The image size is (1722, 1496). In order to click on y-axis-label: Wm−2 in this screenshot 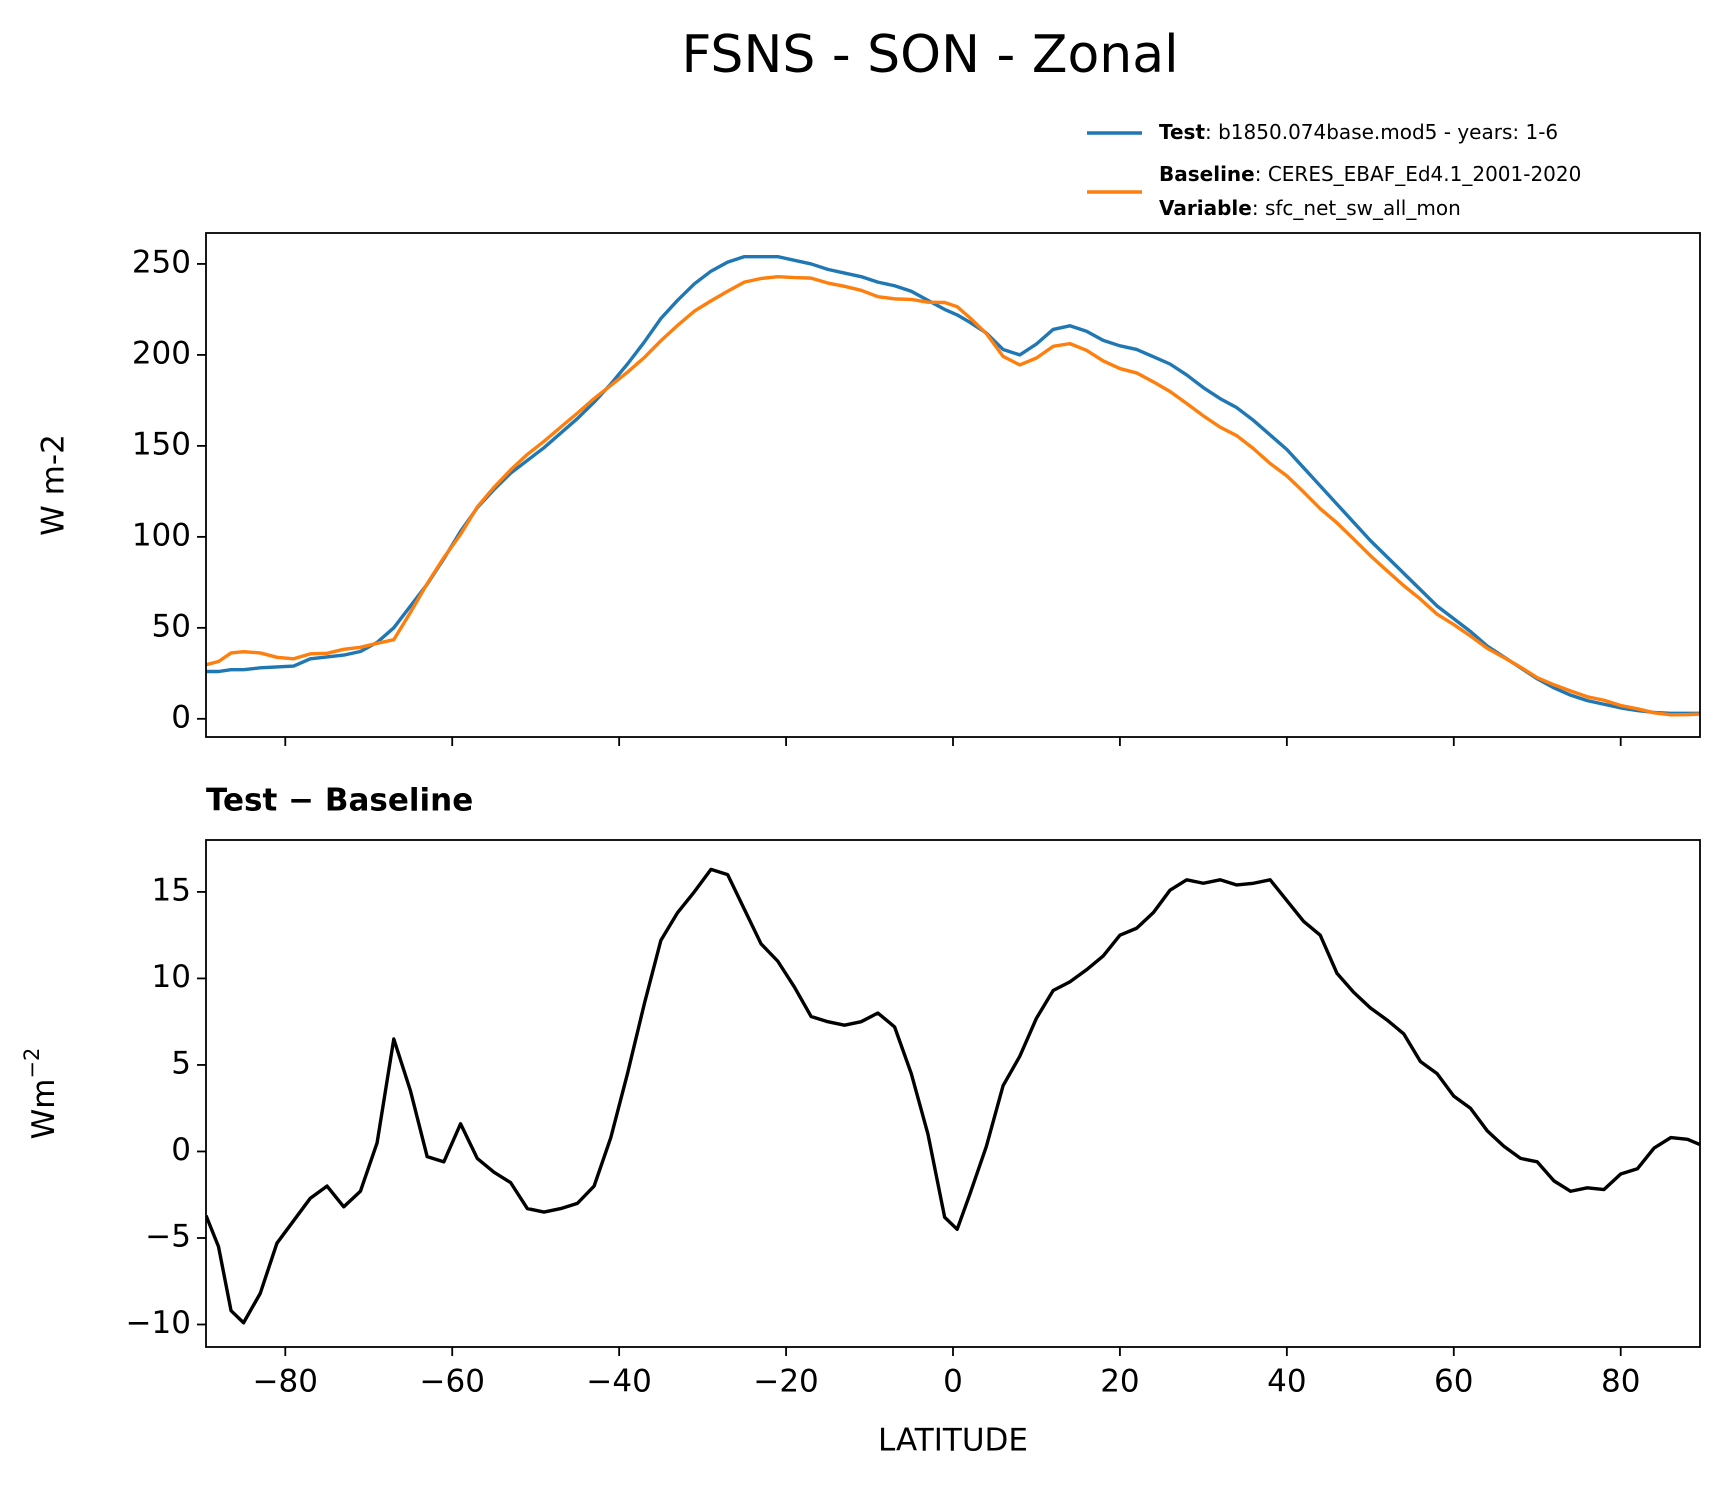, I will do `click(41, 1094)`.